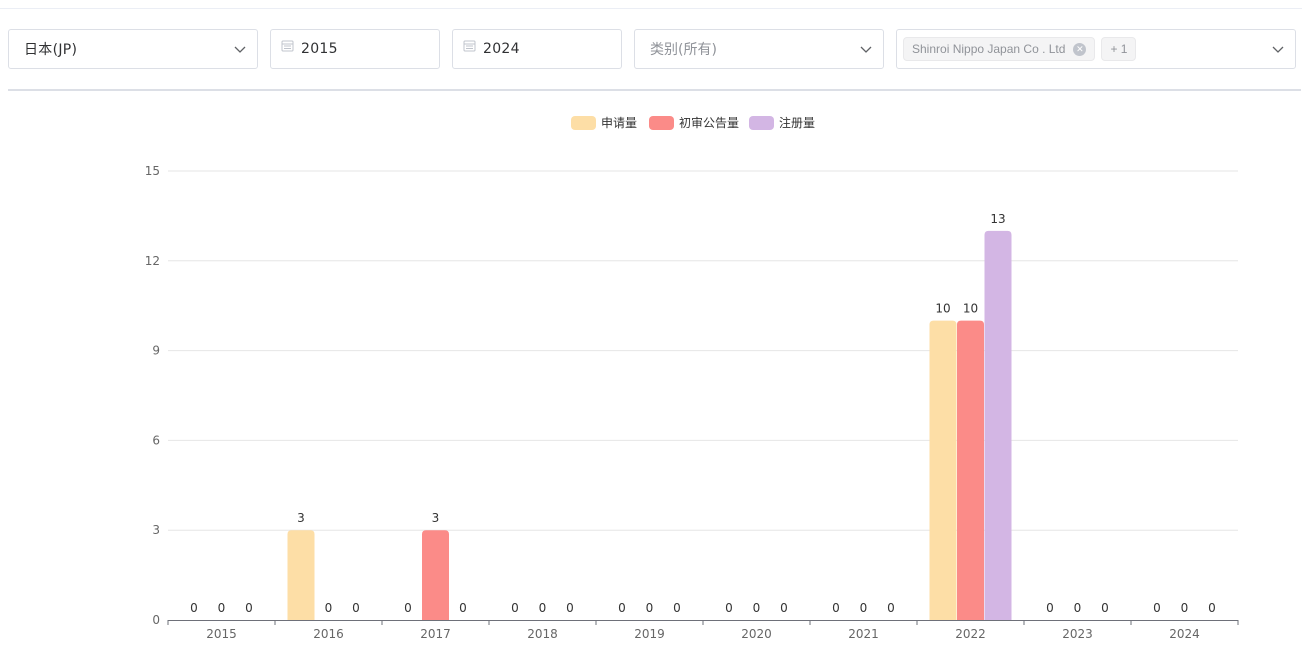  Describe the element at coordinates (156, 620) in the screenshot. I see `y-tick-label: 0` at that location.